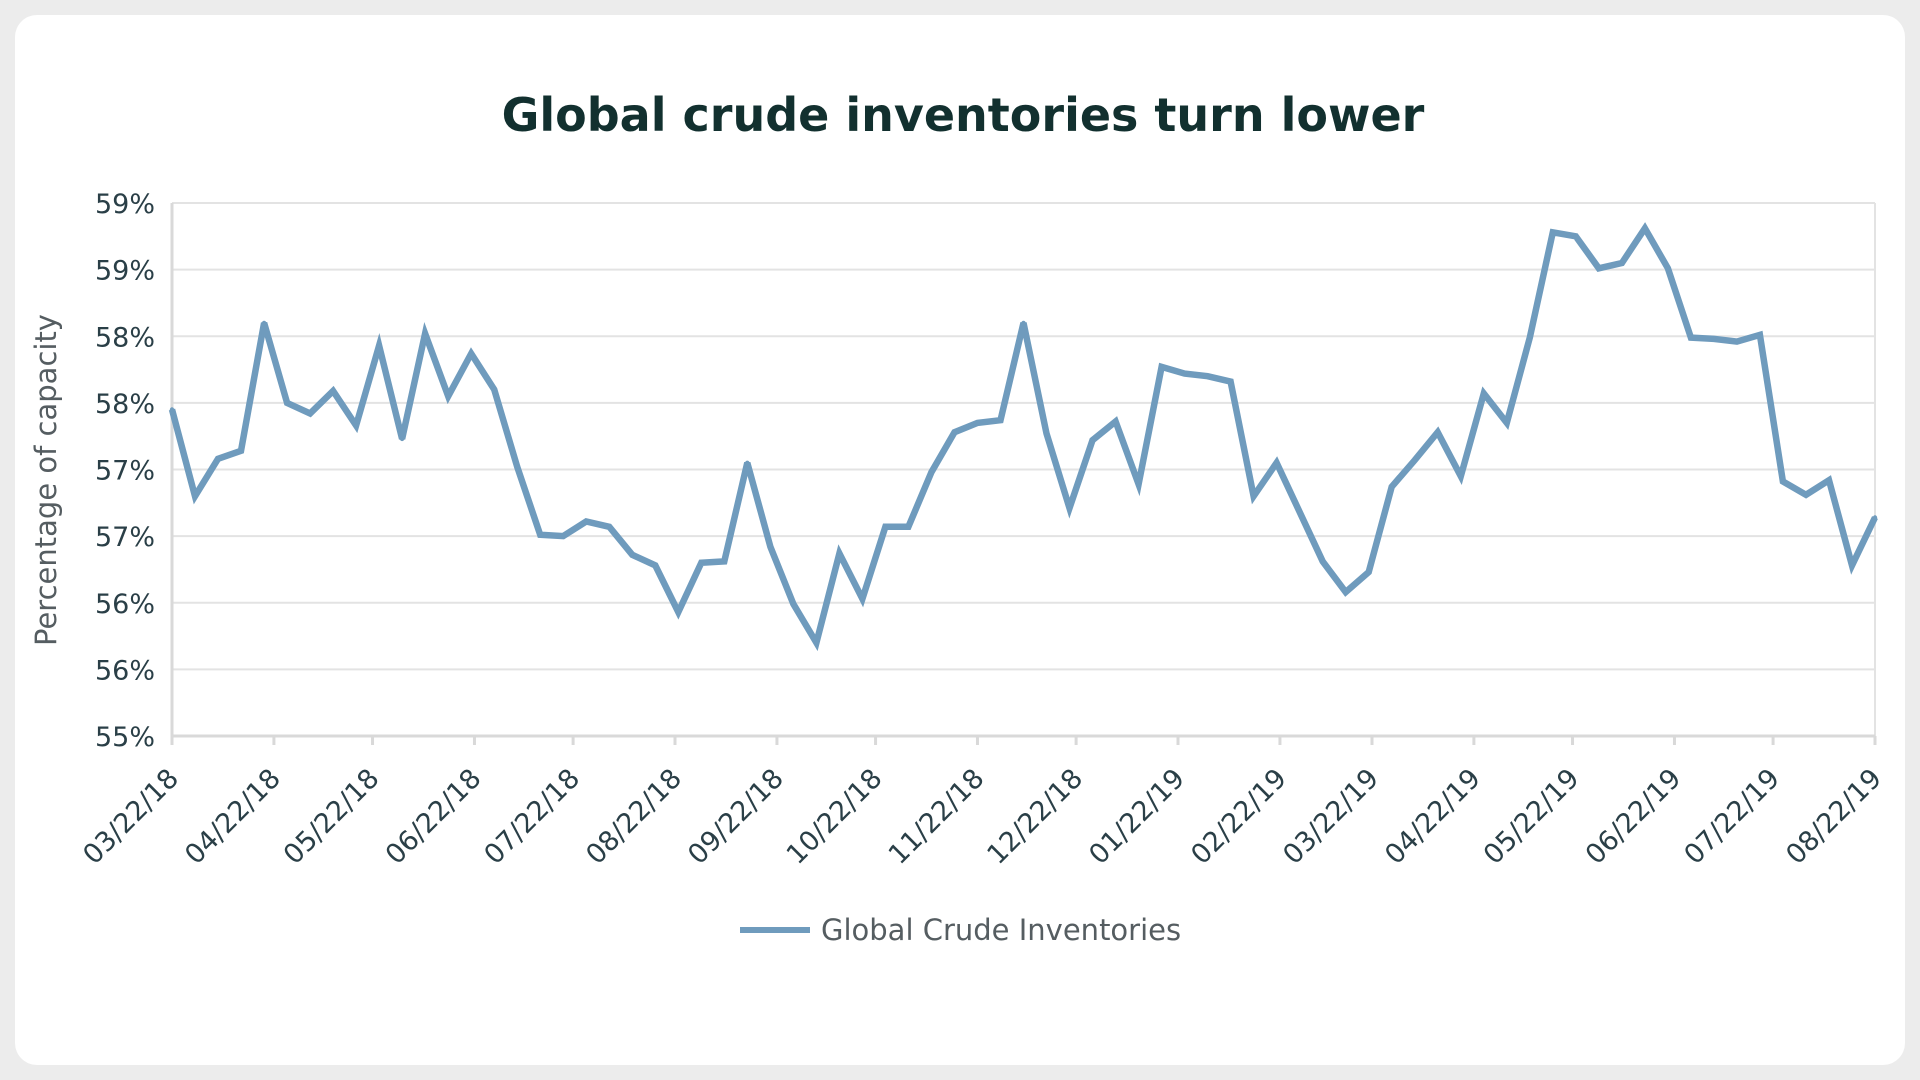  What do you see at coordinates (332, 817) in the screenshot?
I see `x-tick-label: 05/22/18` at bounding box center [332, 817].